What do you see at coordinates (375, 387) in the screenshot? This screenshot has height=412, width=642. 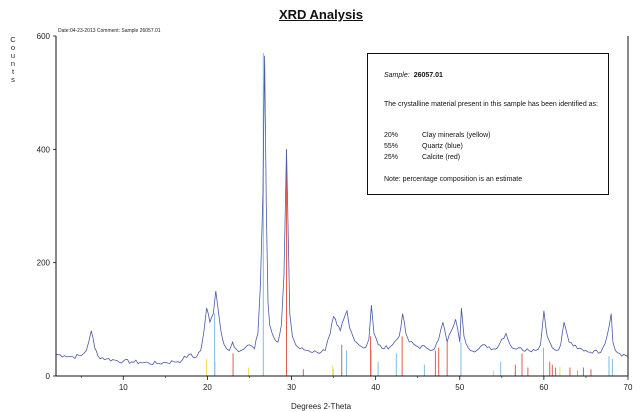 I see `x-tick-label: 40` at bounding box center [375, 387].